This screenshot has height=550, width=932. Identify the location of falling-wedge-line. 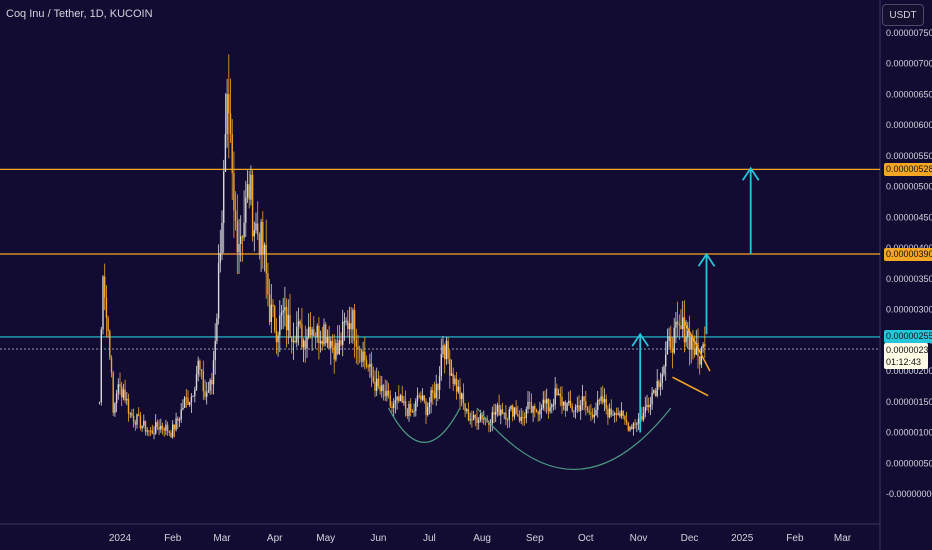
(690, 386).